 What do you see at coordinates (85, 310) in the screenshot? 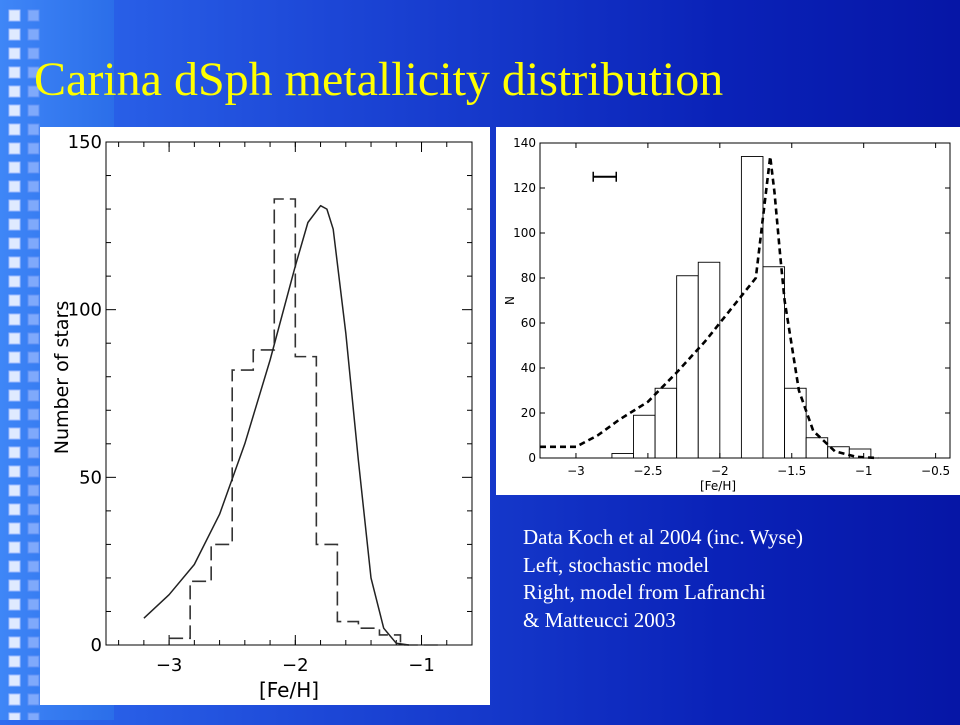
I see `y-tick-label: 100` at bounding box center [85, 310].